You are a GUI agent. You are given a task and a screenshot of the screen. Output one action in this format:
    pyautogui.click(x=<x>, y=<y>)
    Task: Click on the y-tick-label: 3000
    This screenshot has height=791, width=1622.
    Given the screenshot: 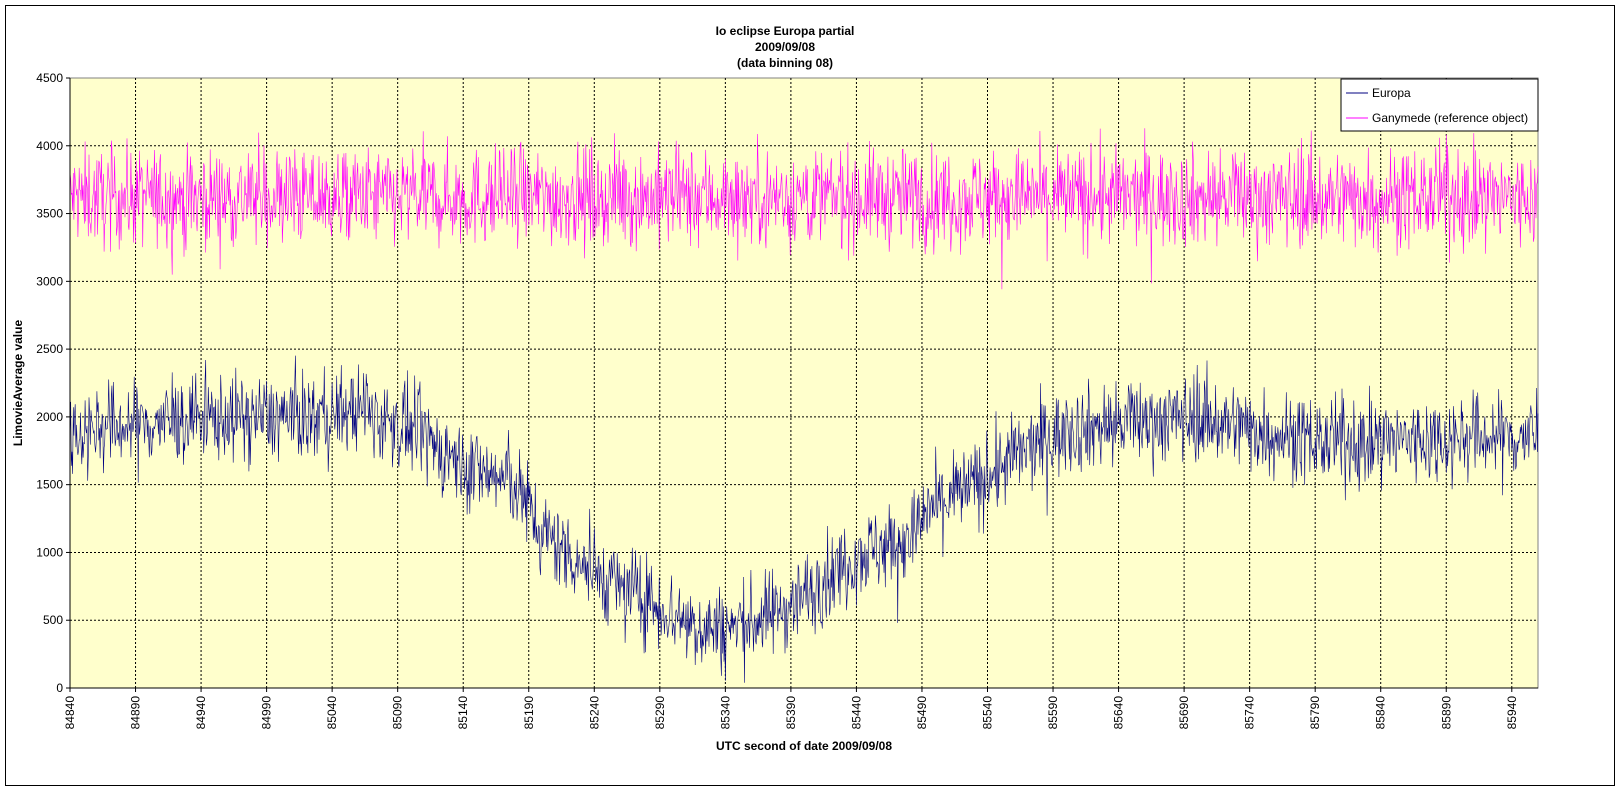 What is the action you would take?
    pyautogui.click(x=49, y=281)
    